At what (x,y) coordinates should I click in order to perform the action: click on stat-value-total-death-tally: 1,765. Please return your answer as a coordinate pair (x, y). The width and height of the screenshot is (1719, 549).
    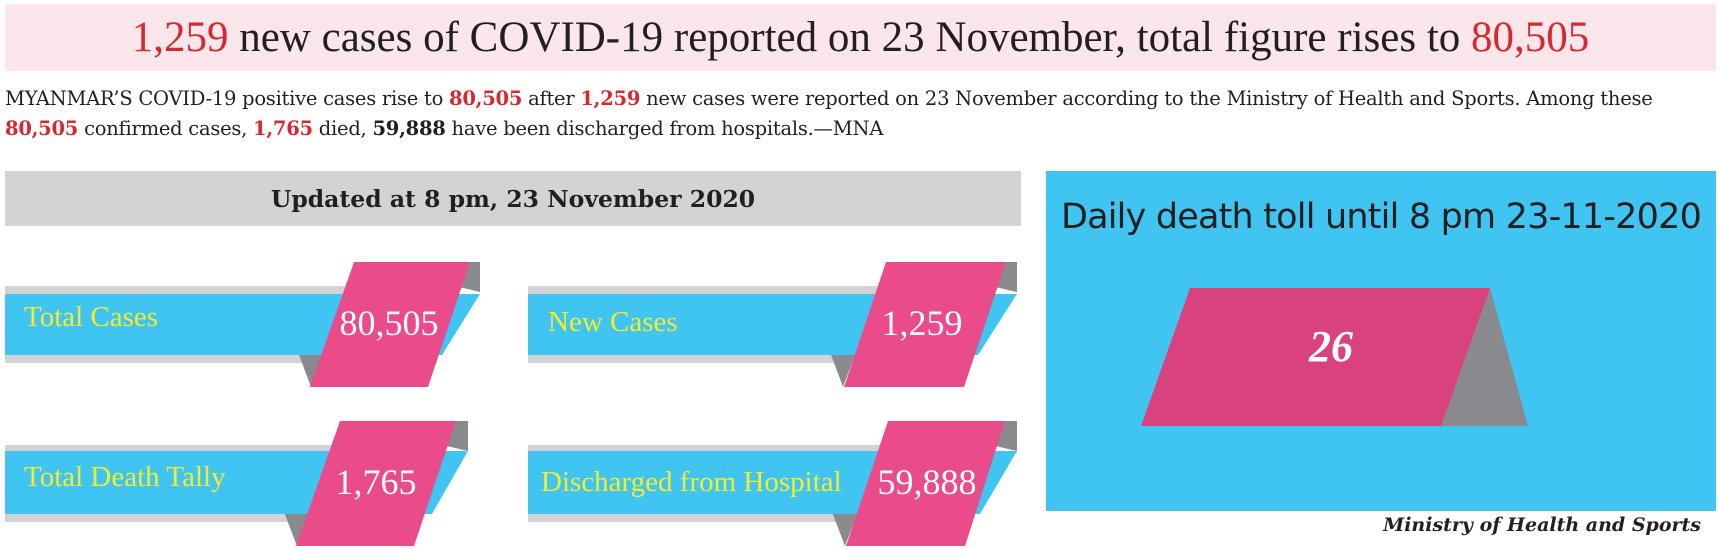
    Looking at the image, I should click on (376, 482).